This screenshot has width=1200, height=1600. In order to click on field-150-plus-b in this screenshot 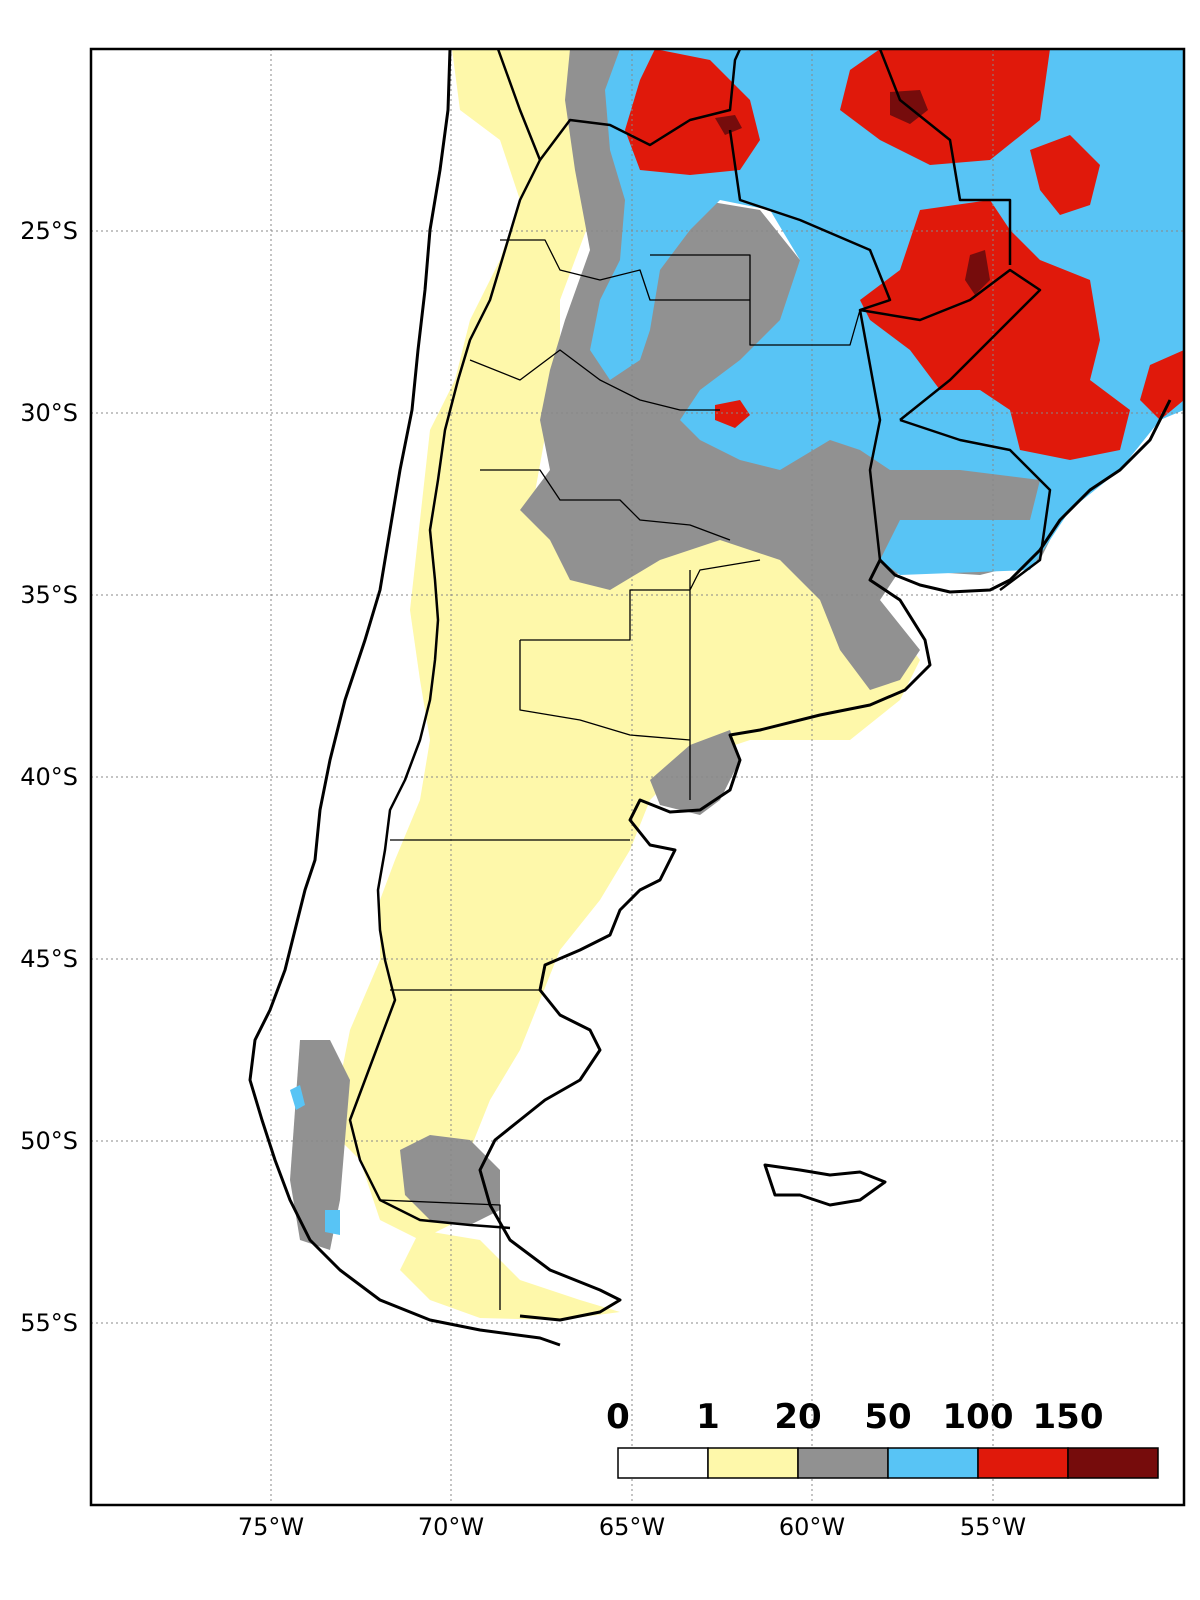, I will do `click(977, 272)`.